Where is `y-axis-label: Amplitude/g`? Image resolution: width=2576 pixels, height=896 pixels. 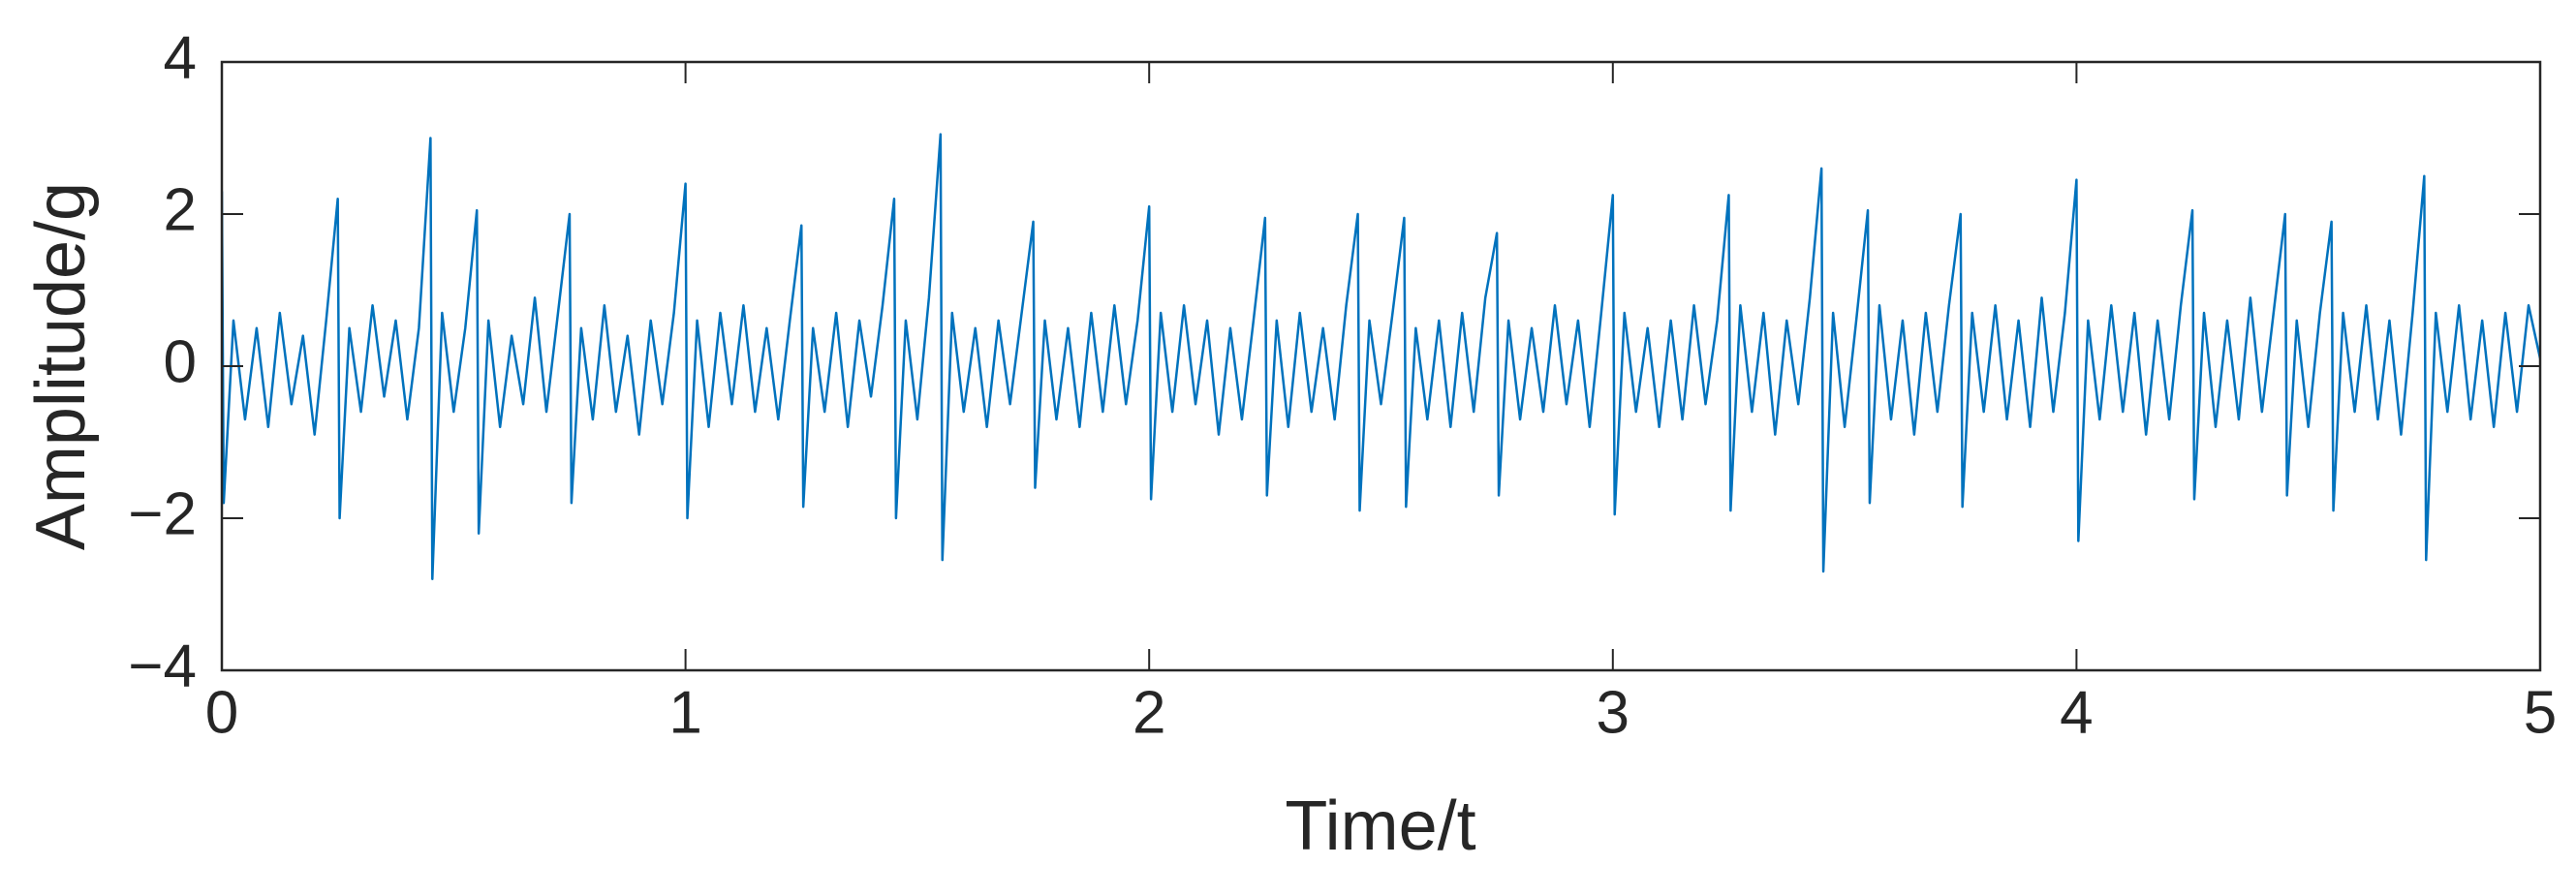
y-axis-label: Amplitude/g is located at coordinates (61, 366).